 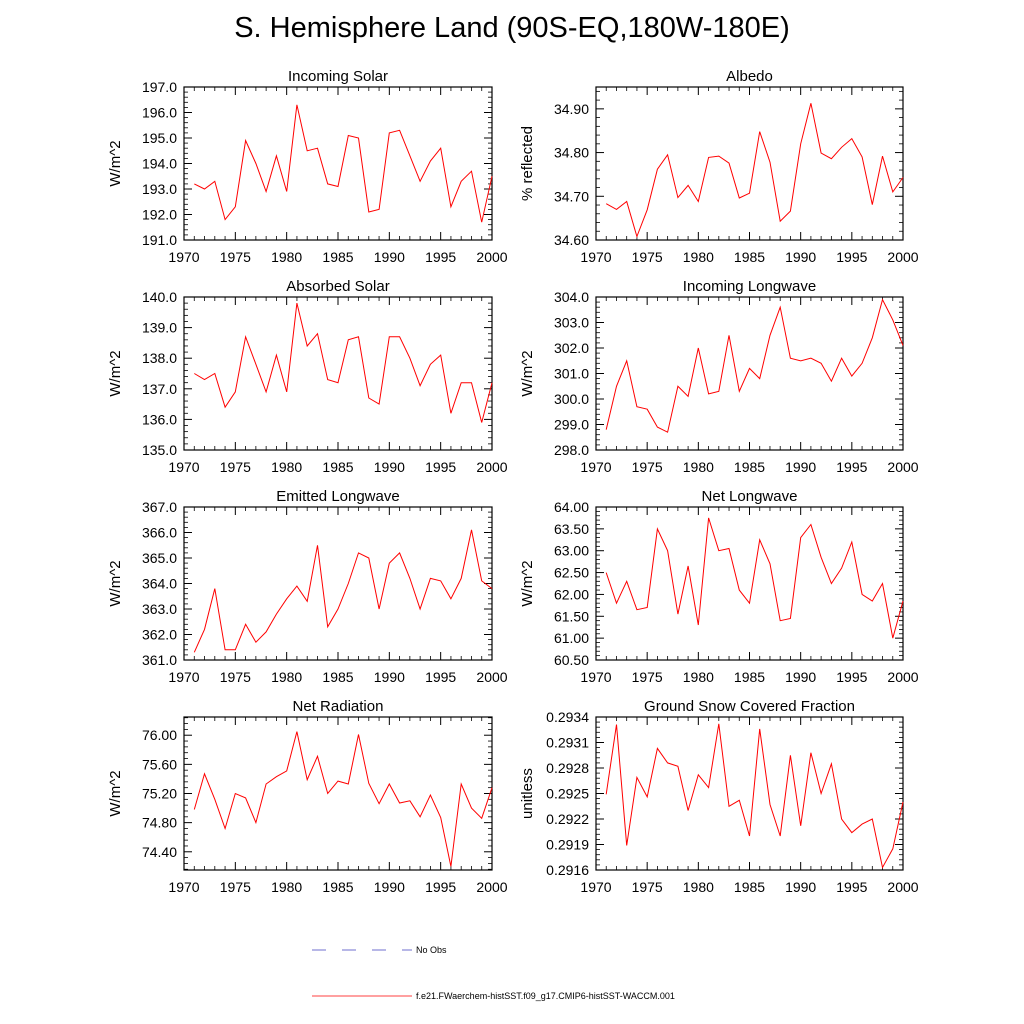 I want to click on y-tick-label: 0.2919, so click(x=567, y=845).